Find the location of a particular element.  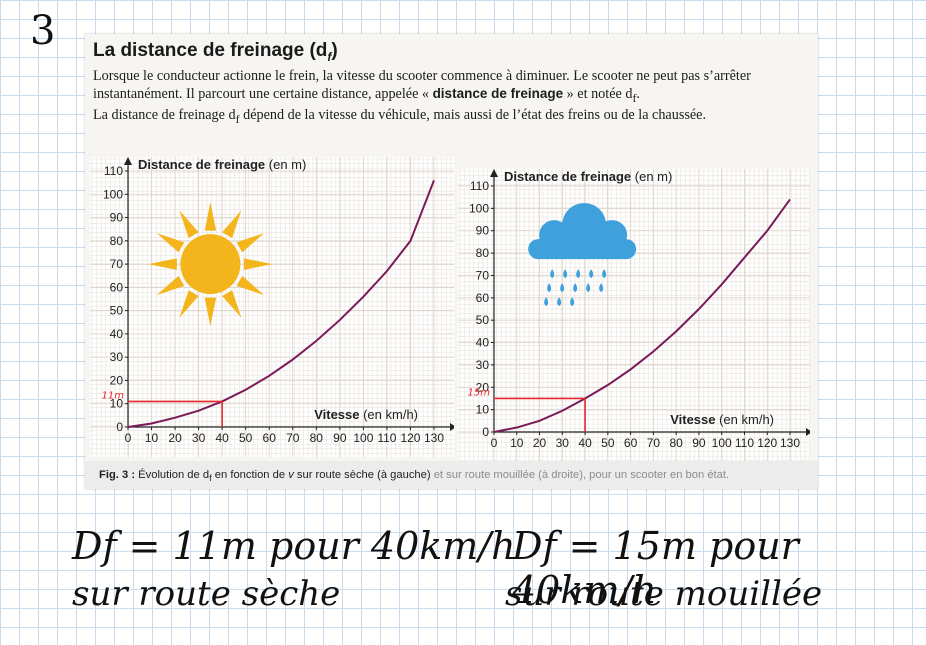

y-tick-label: 100 is located at coordinates (113, 194).